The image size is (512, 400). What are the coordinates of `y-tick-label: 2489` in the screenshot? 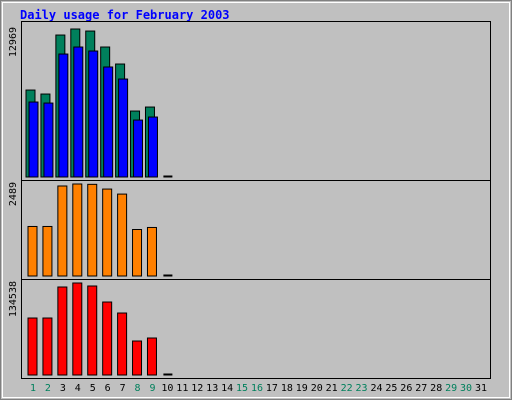 It's located at (13, 194).